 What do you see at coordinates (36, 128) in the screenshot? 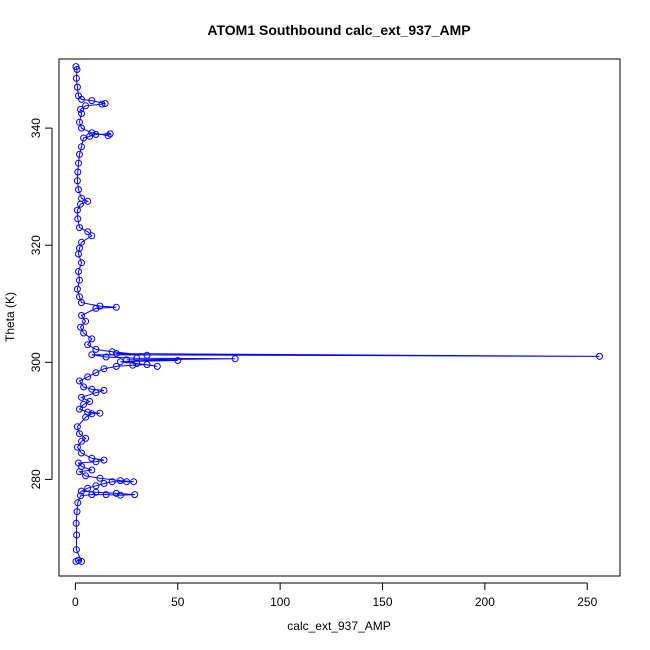
I see `y-tick-label-3: 340` at bounding box center [36, 128].